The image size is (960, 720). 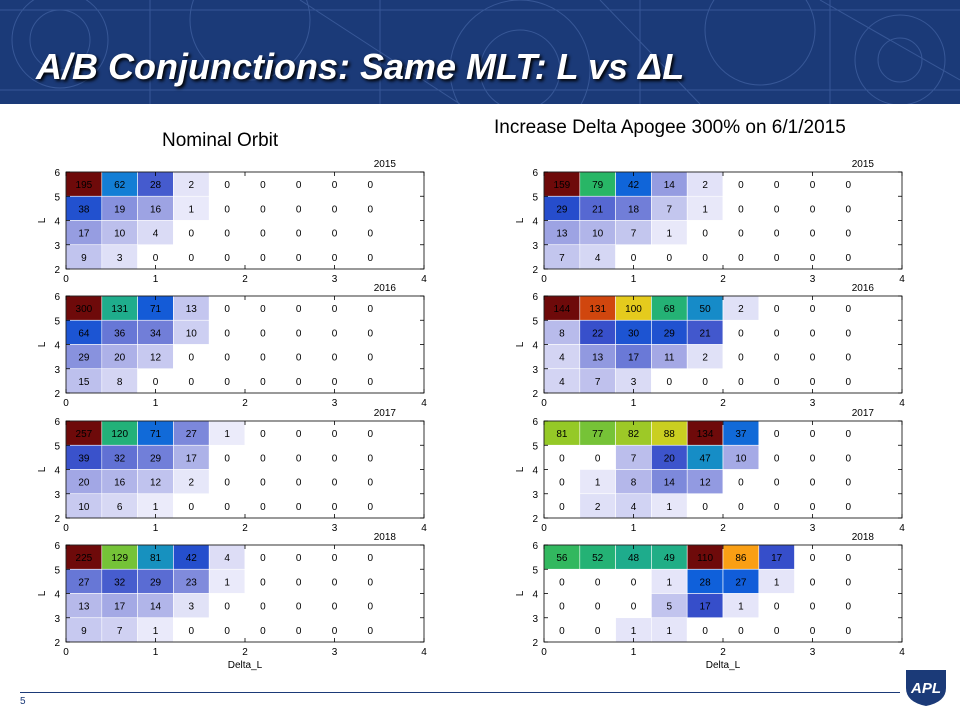 I want to click on cell-value-label: 21, so click(x=598, y=209).